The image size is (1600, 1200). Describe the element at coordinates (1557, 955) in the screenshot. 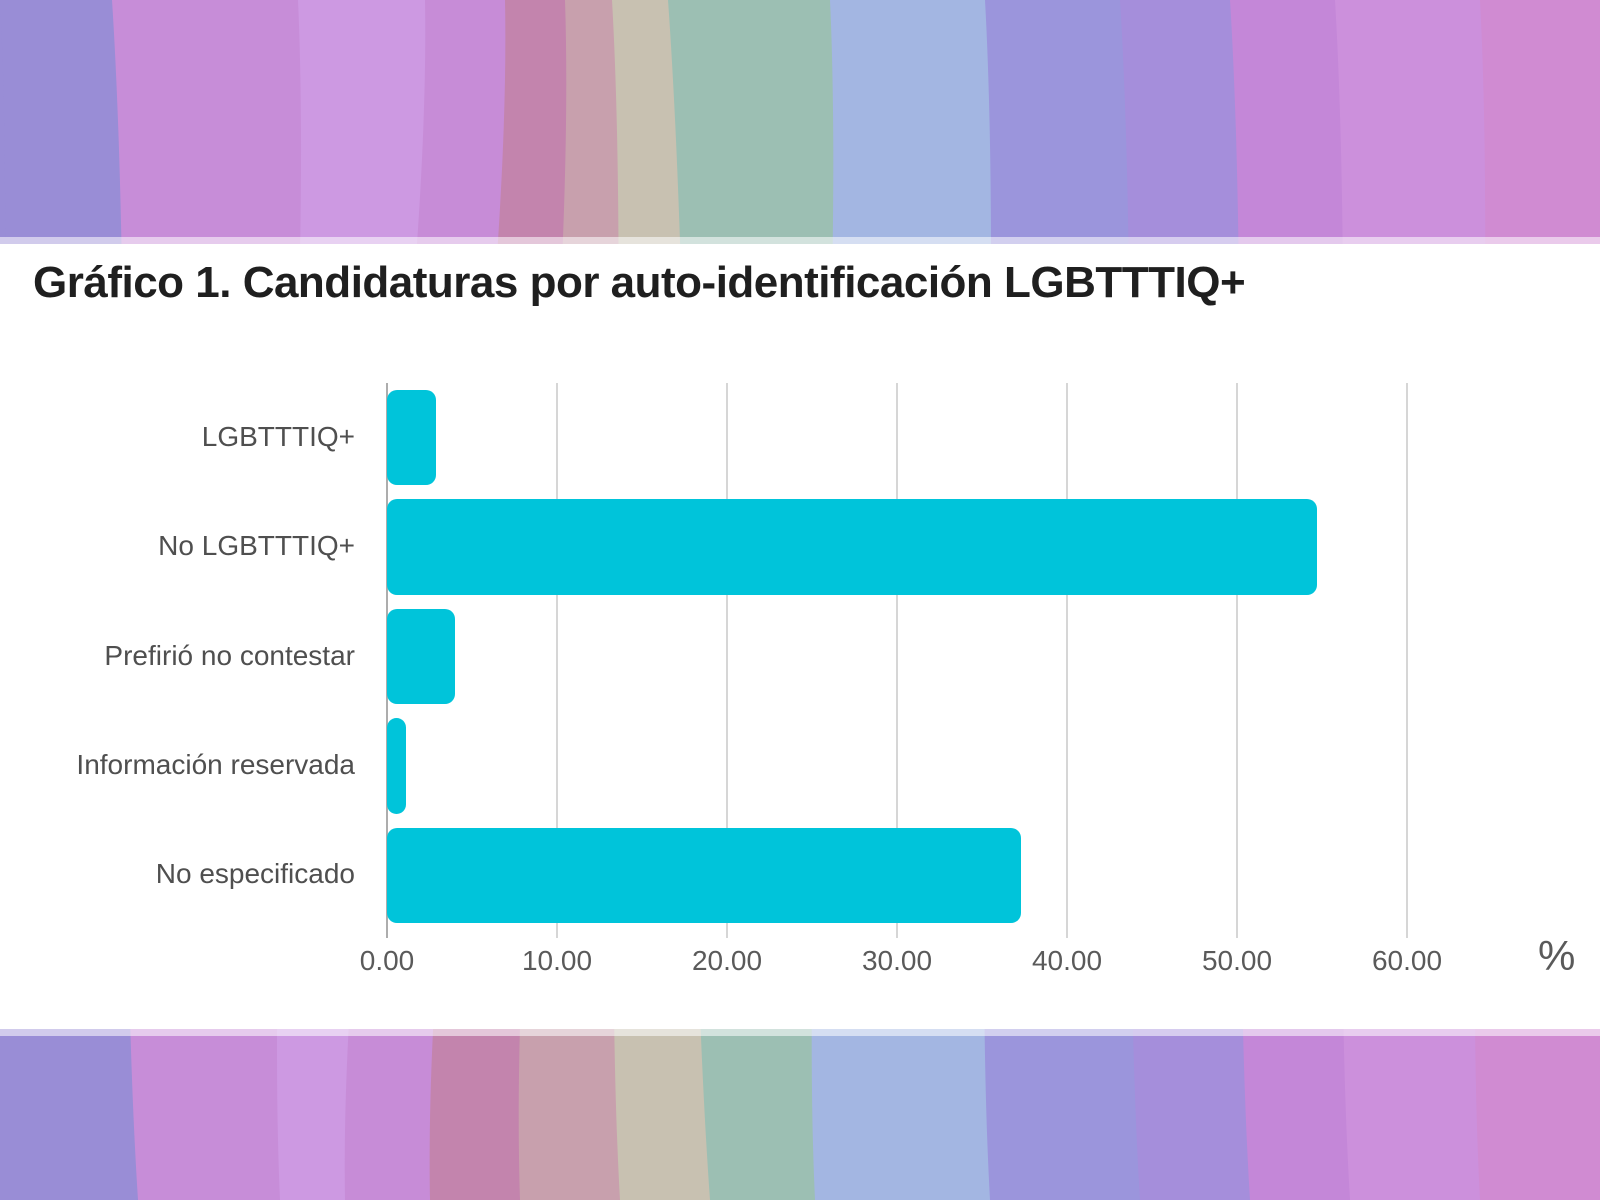

I see `x-axis-unit-label: %` at that location.